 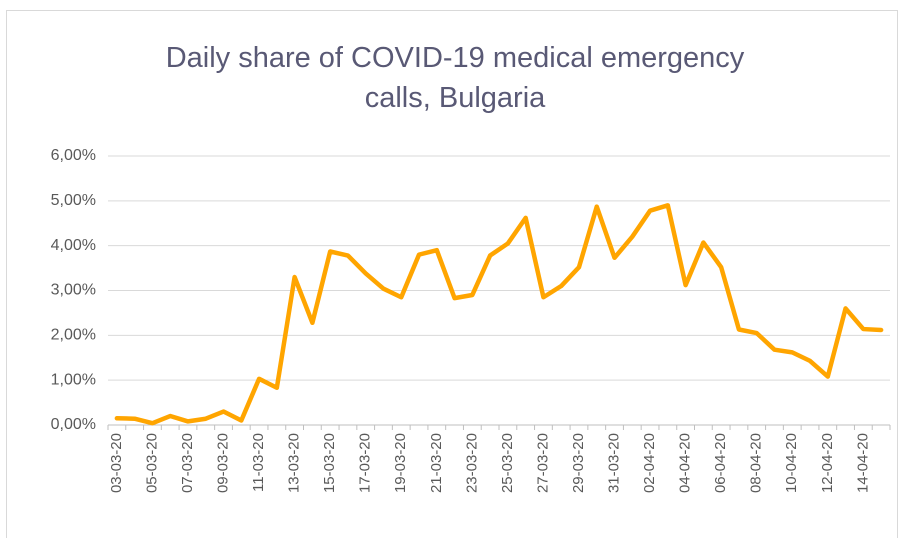 I want to click on y-tick-label: 1,00%, so click(x=73, y=379).